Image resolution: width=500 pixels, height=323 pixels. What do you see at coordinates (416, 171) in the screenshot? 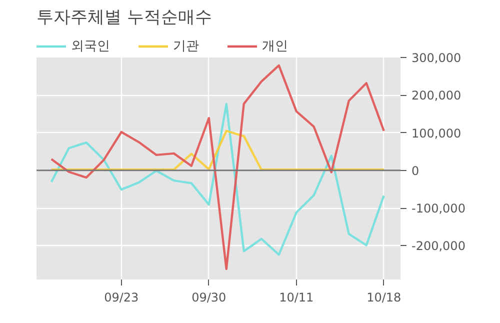
I see `y-tick-label: 0` at bounding box center [416, 171].